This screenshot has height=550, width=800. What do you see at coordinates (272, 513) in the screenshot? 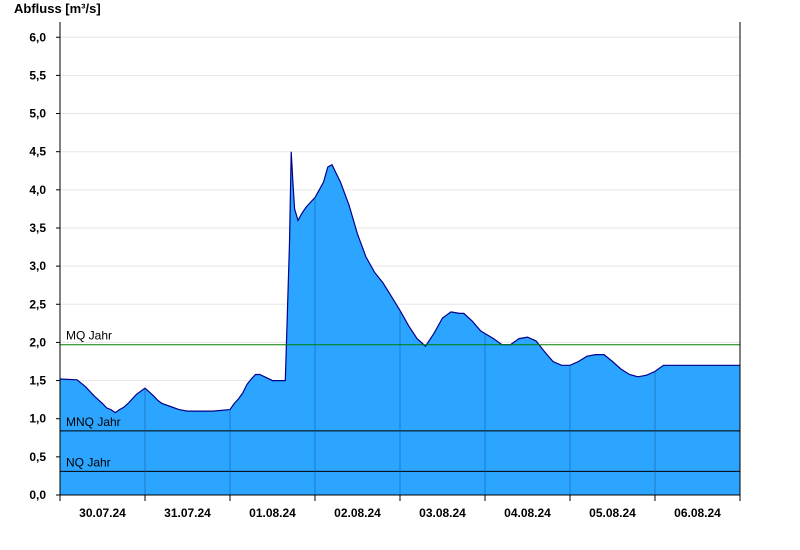
I see `x-tick-label: 01.08.24` at bounding box center [272, 513].